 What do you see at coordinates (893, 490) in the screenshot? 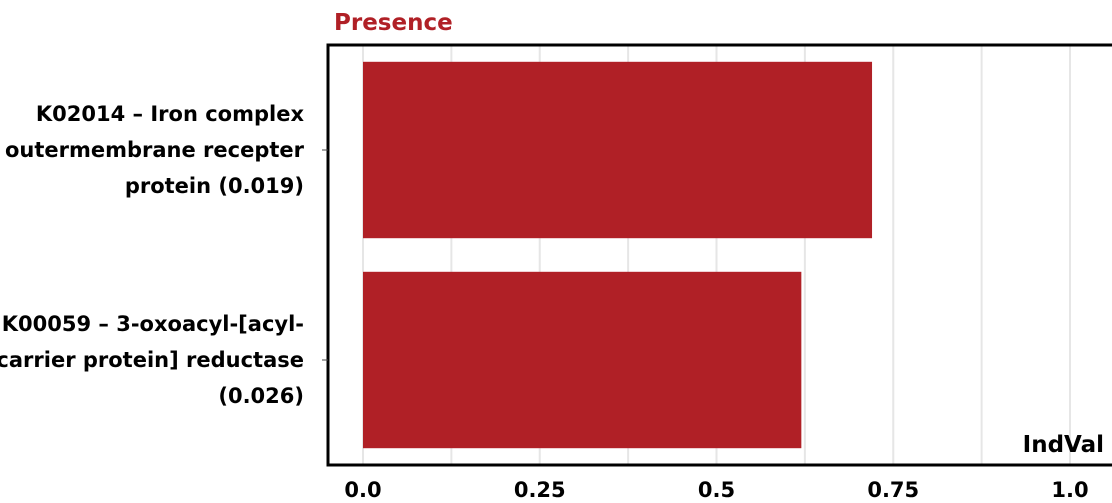
I see `x-tick-label: 0.75` at bounding box center [893, 490].